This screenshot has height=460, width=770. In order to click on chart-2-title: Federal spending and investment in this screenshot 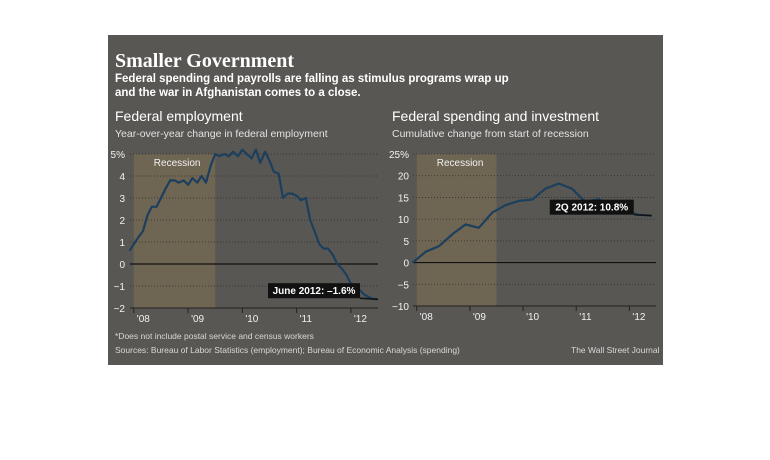, I will do `click(496, 116)`.